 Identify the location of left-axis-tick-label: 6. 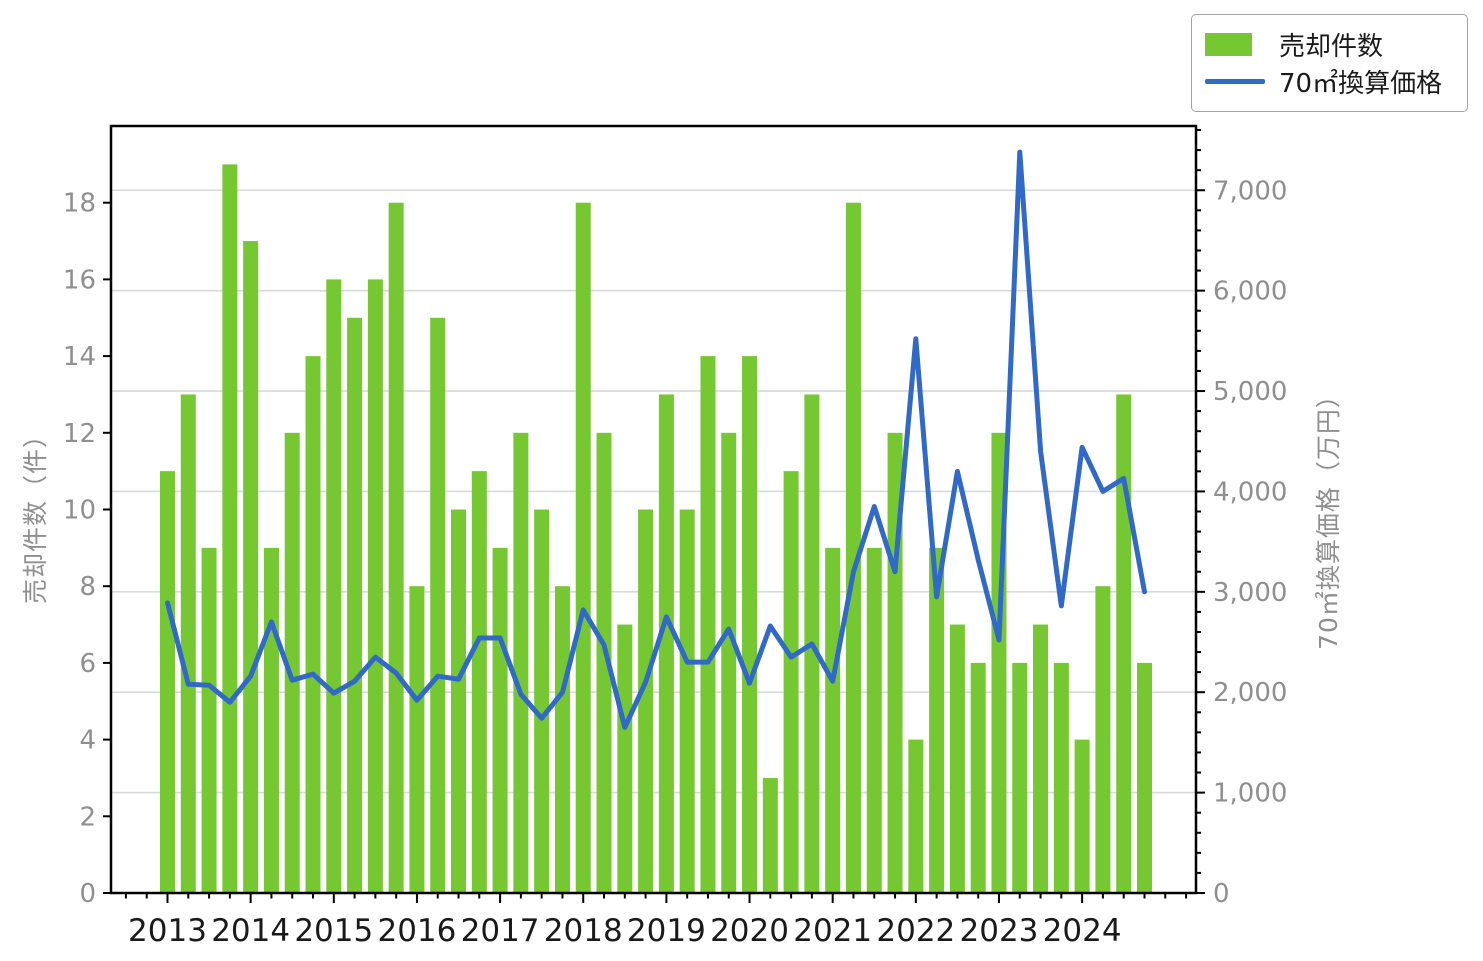
(87, 664).